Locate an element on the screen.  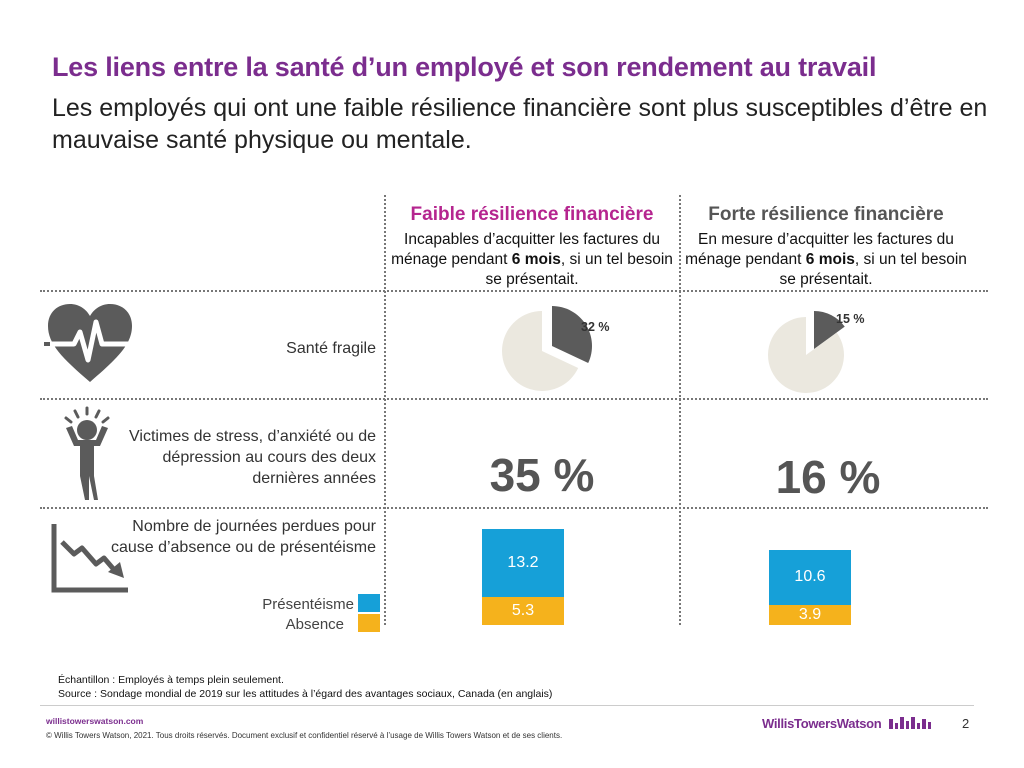
pie-chart-low is located at coordinates (547, 348).